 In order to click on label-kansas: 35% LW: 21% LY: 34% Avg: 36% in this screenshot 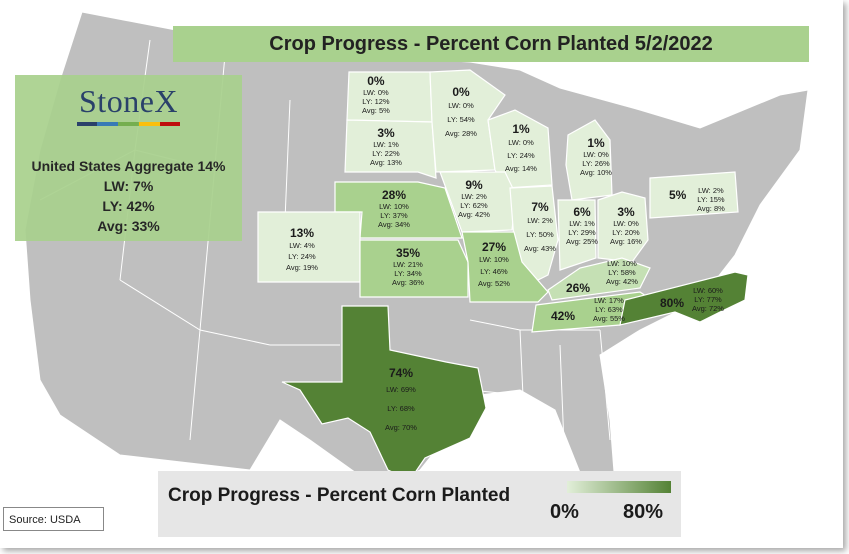, I will do `click(408, 266)`.